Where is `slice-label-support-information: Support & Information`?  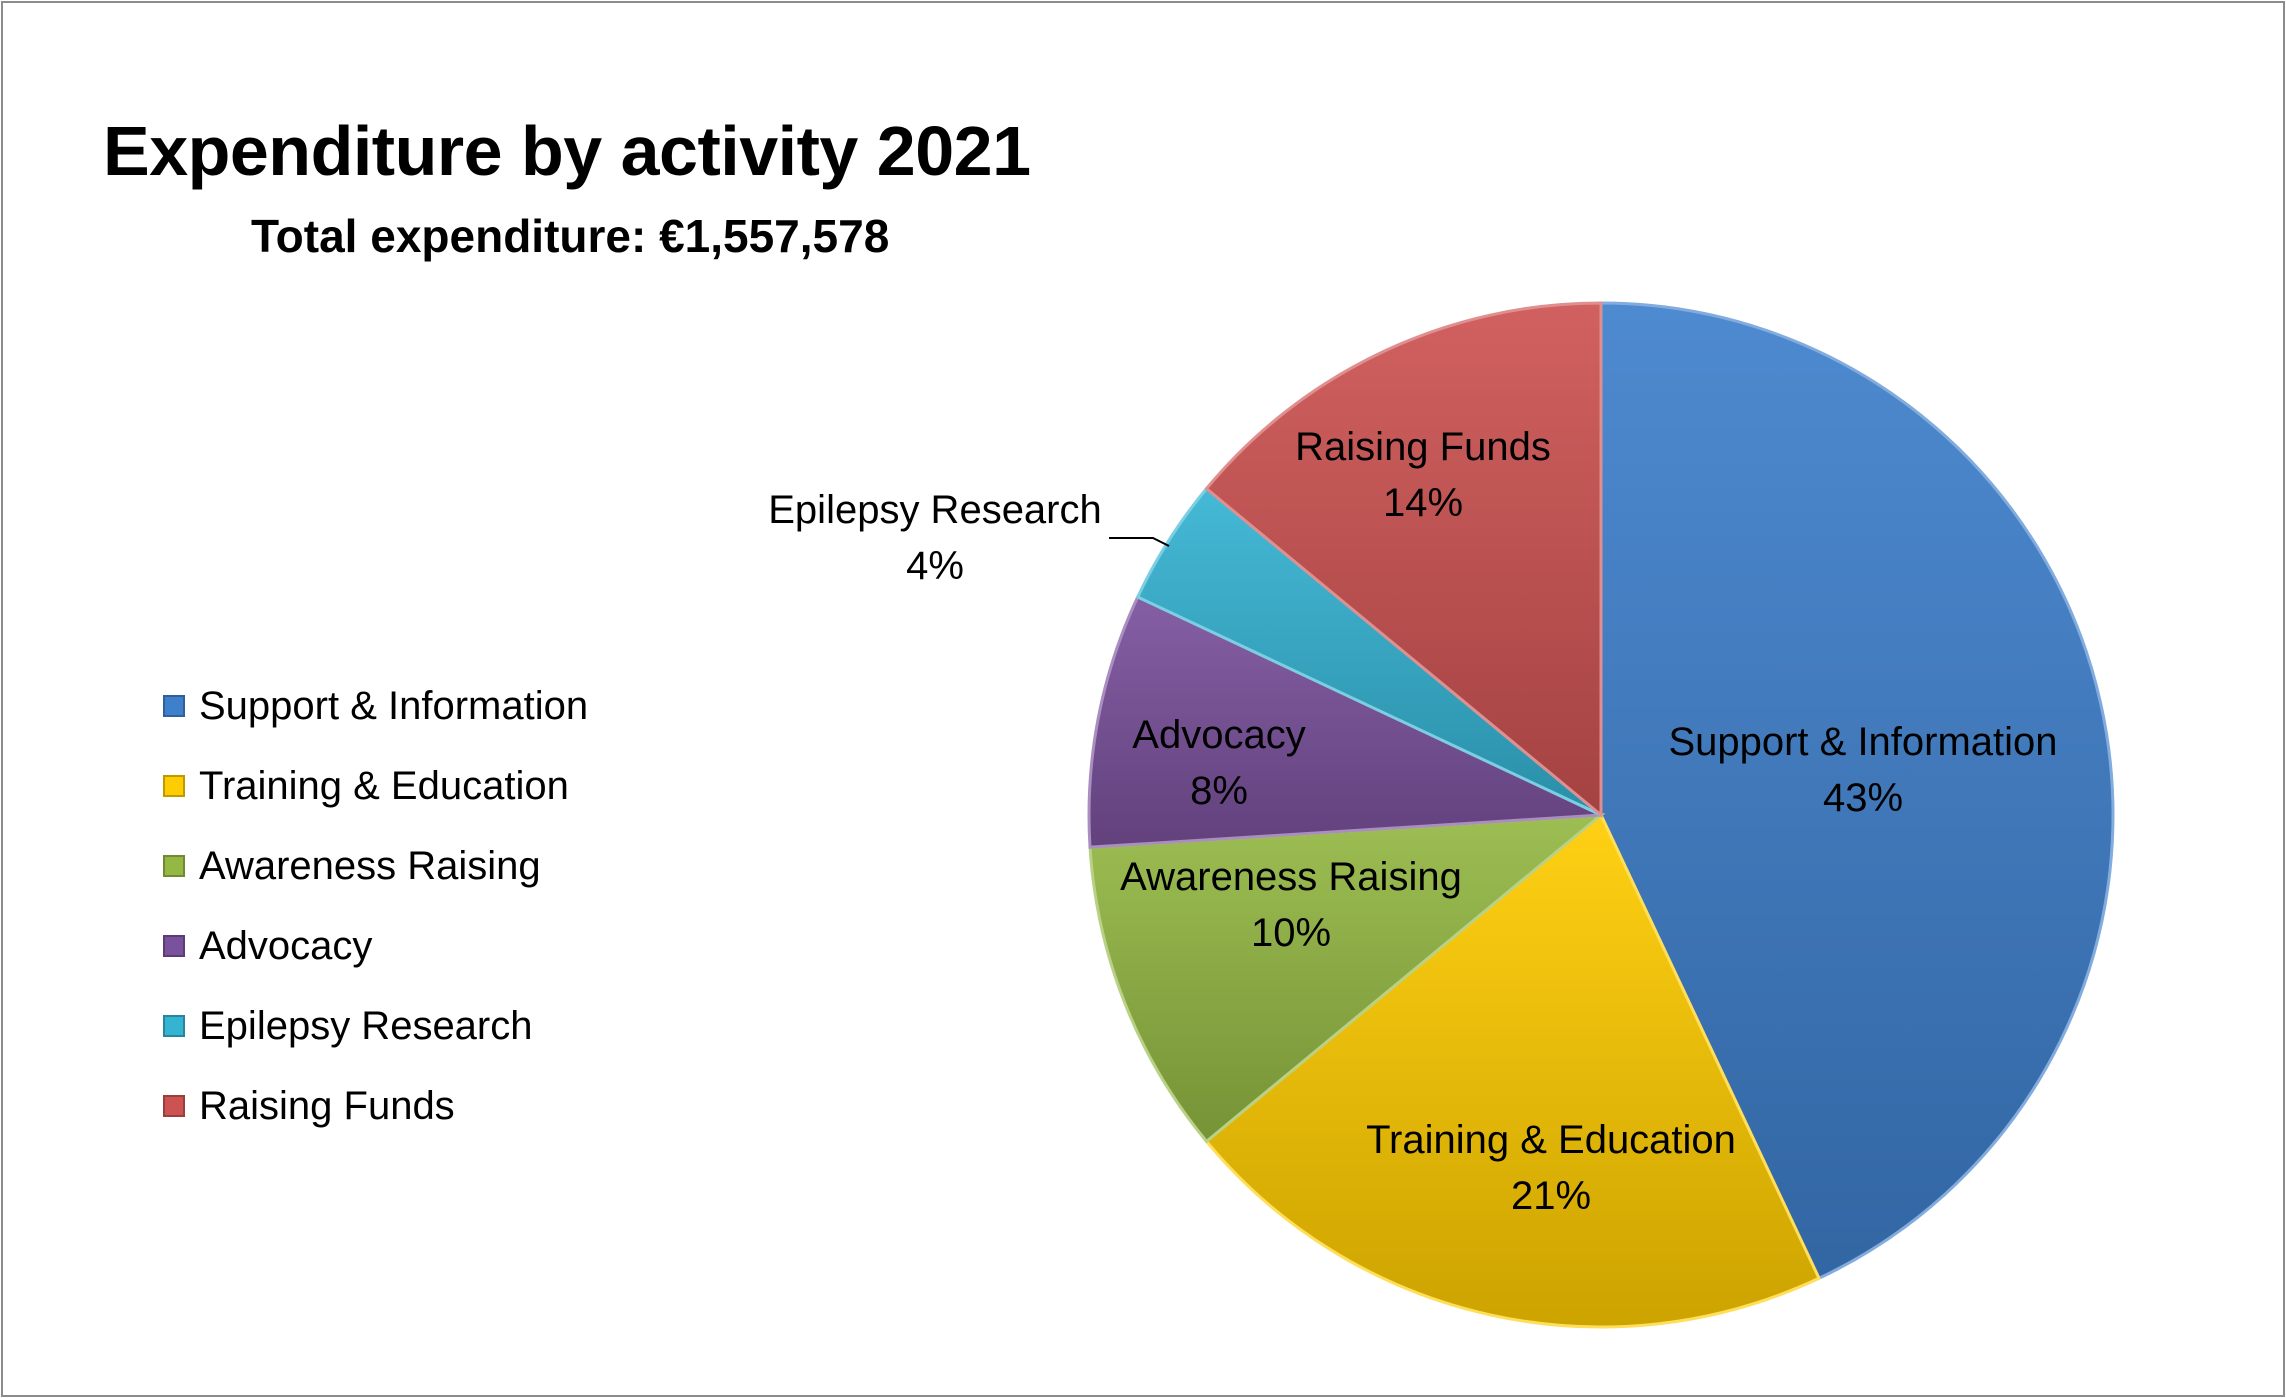
slice-label-support-information: Support & Information is located at coordinates (1862, 742).